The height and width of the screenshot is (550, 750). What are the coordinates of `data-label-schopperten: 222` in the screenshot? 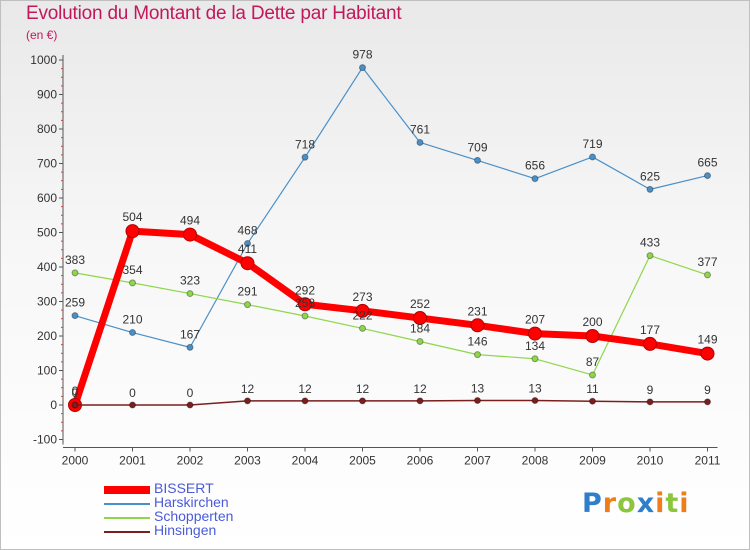 It's located at (362, 315).